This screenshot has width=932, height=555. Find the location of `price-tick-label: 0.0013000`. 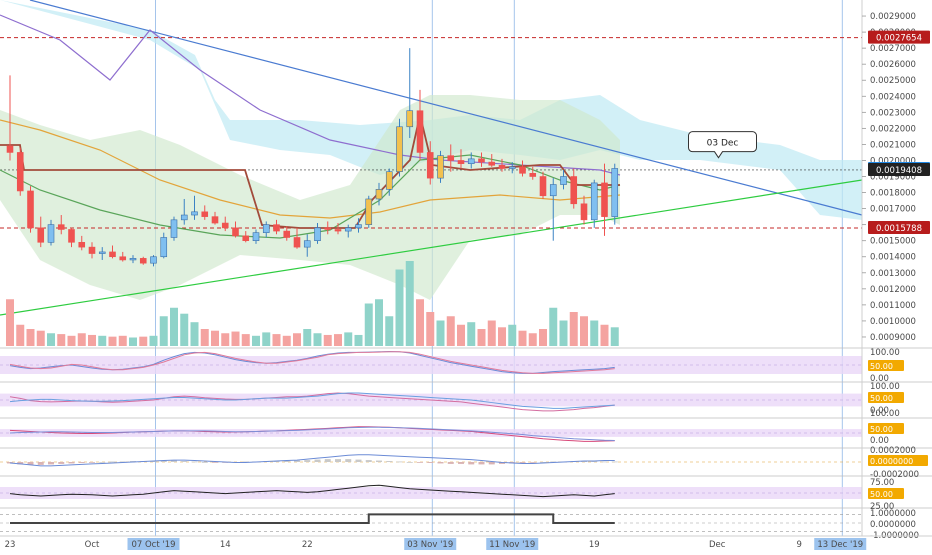

price-tick-label: 0.0013000 is located at coordinates (893, 274).